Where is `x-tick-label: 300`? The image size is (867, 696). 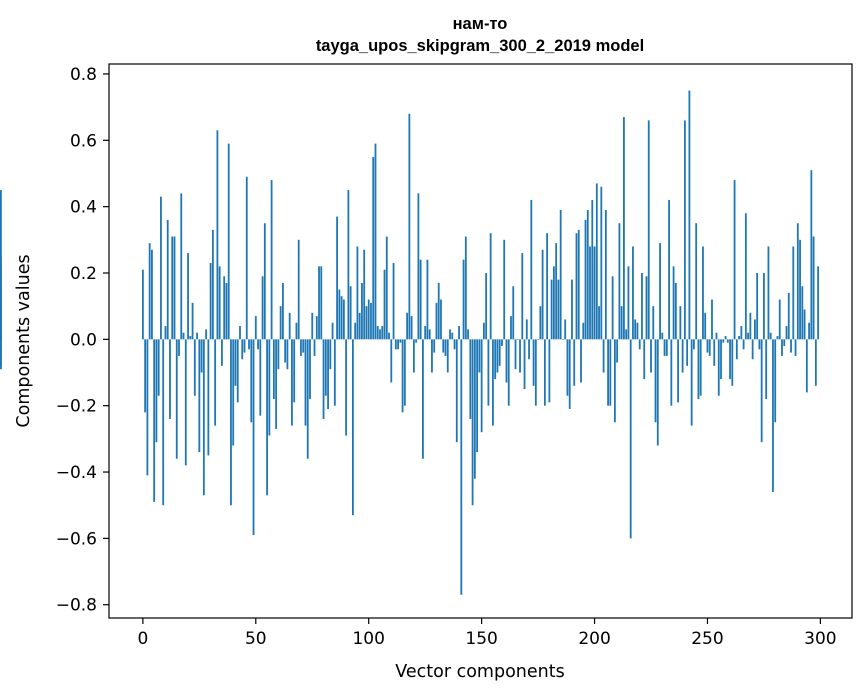 x-tick-label: 300 is located at coordinates (820, 639).